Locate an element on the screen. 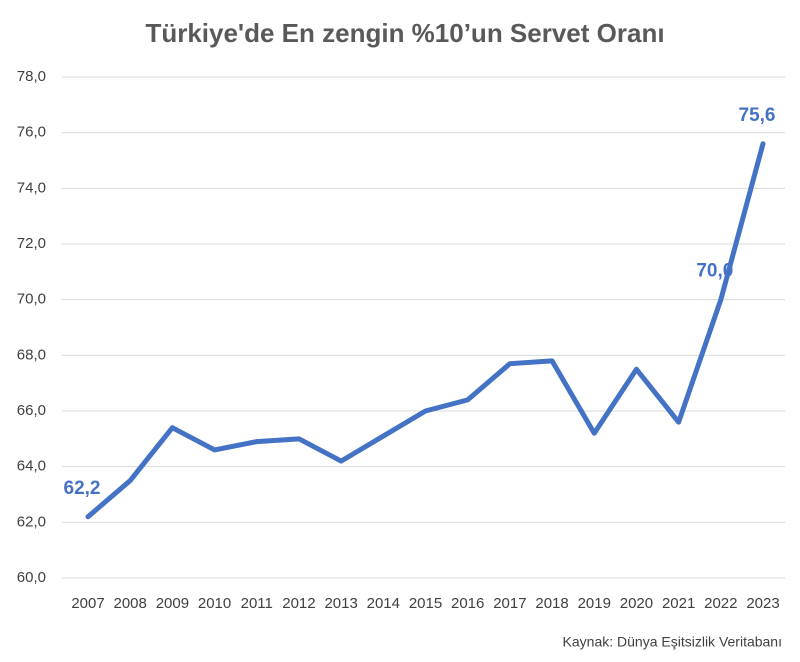 The image size is (800, 662). x-tick-label: 2023 is located at coordinates (762, 603).